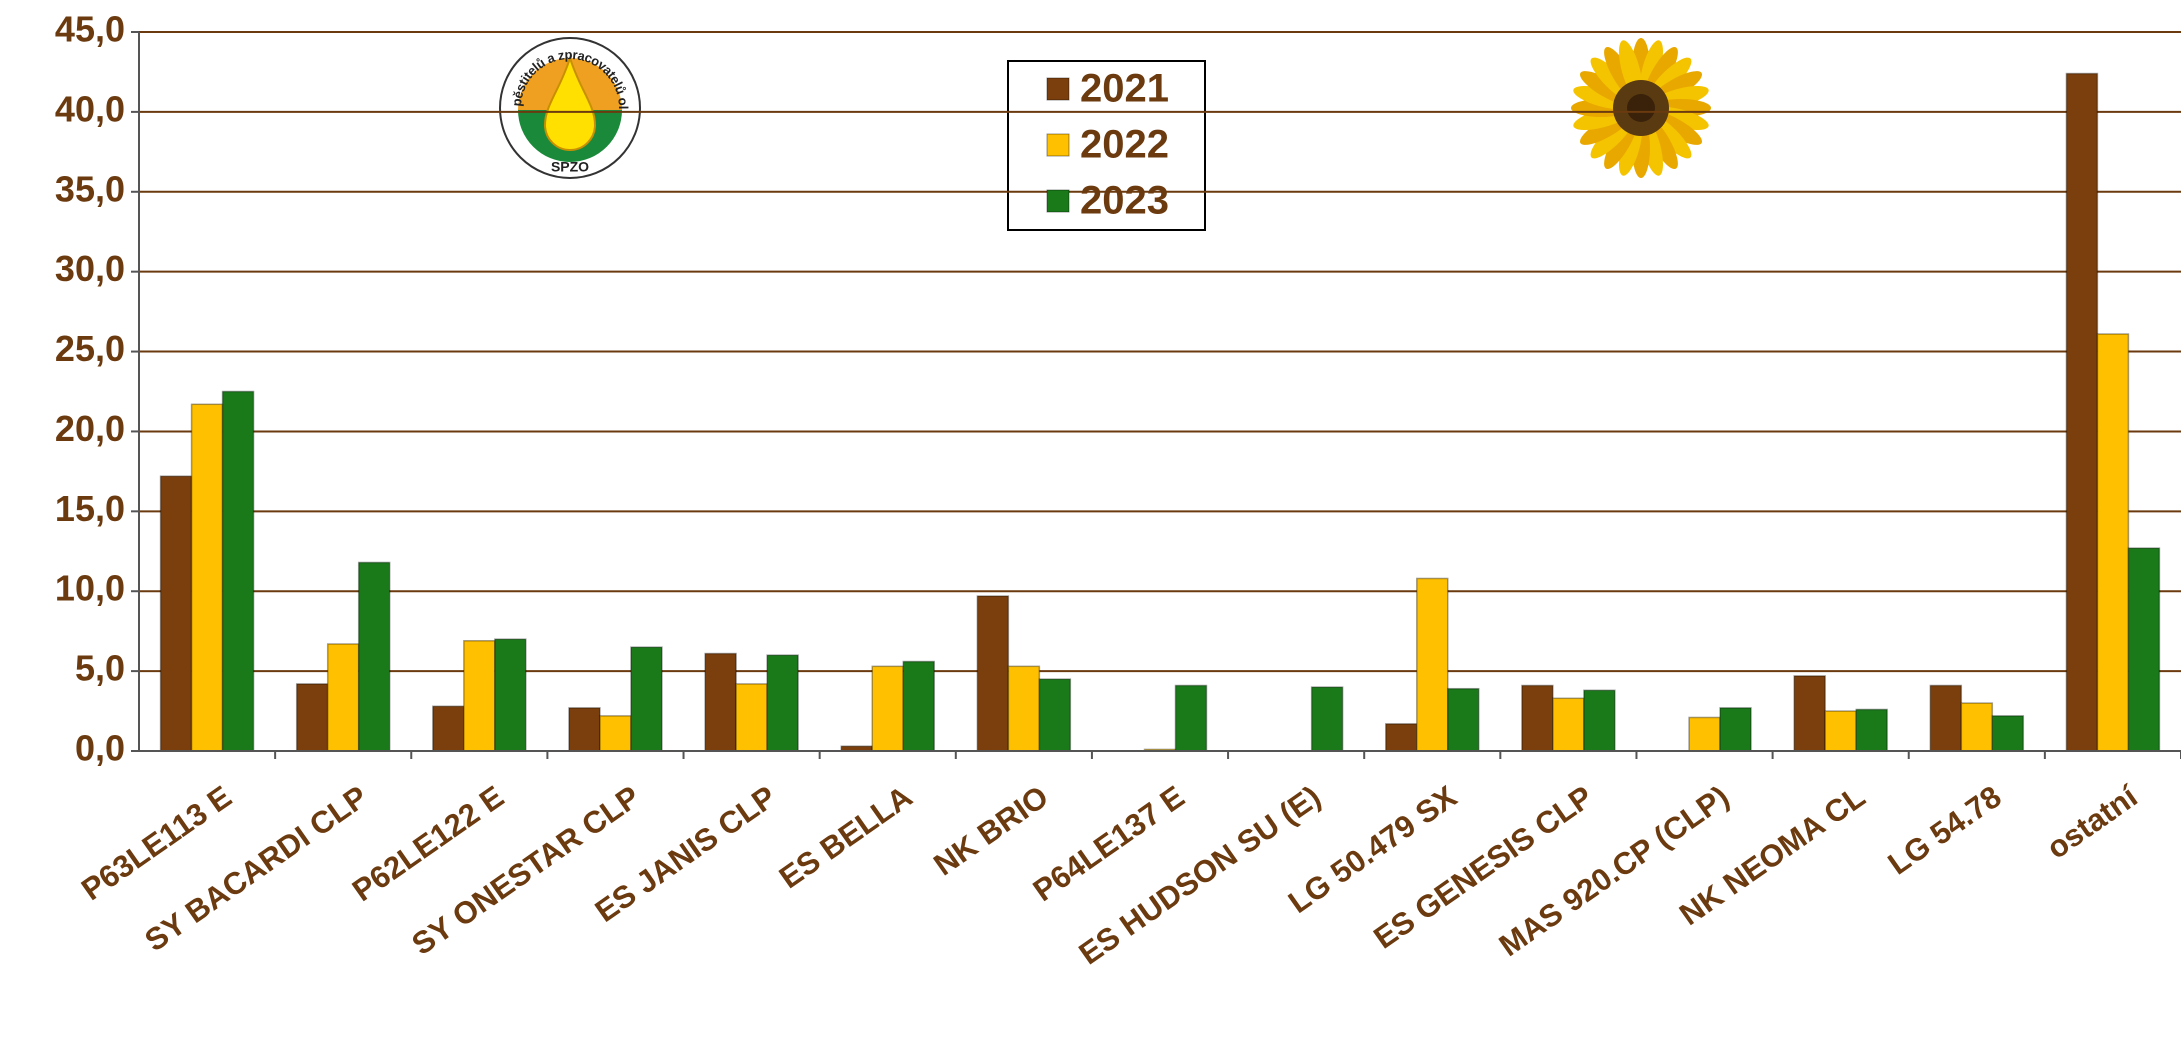 The width and height of the screenshot is (2181, 1040). What do you see at coordinates (90, 188) in the screenshot?
I see `y-tick-label: 35,0` at bounding box center [90, 188].